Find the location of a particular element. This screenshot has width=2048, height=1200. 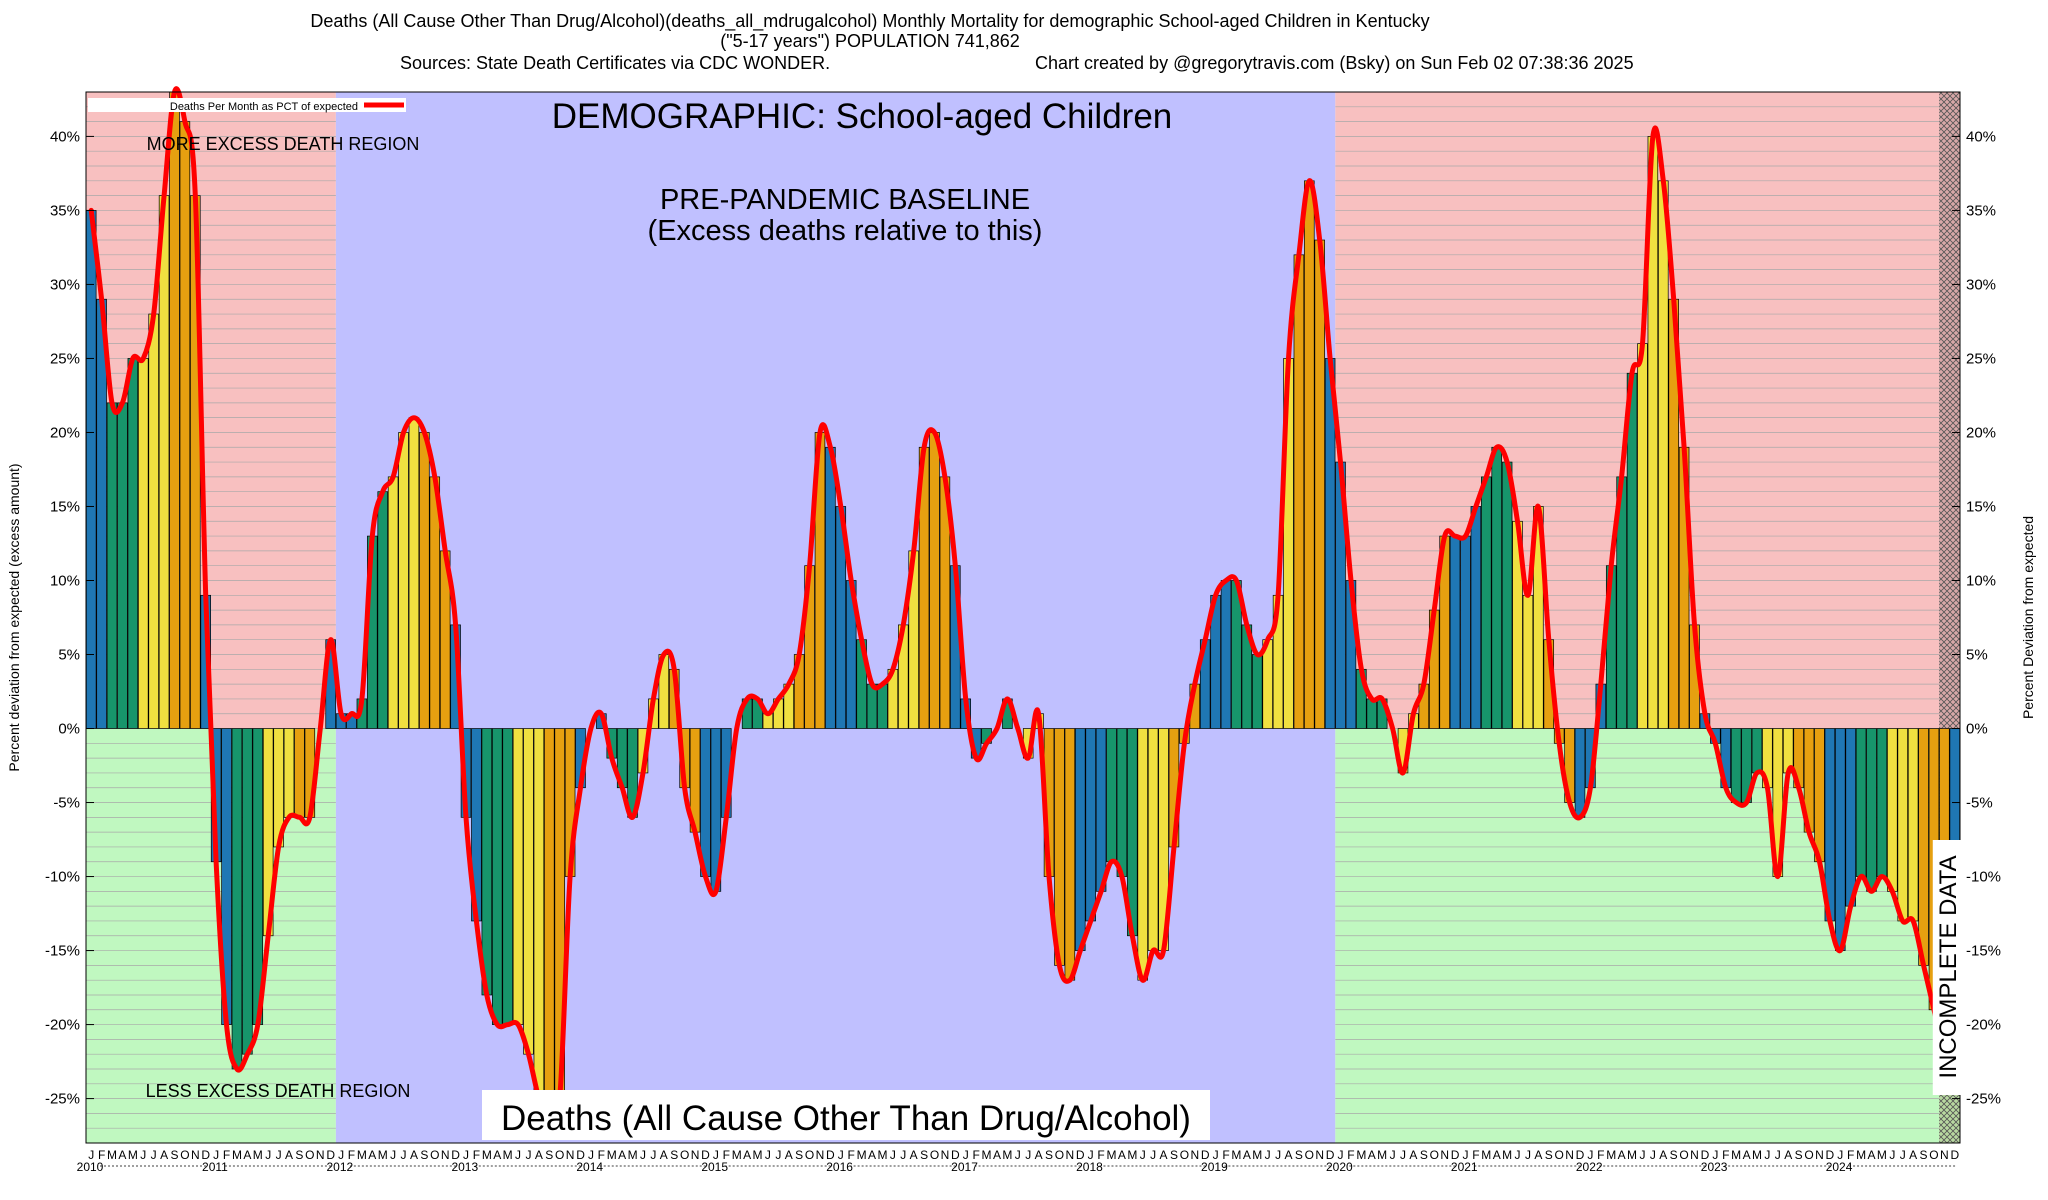

y2-tick-label: -10% is located at coordinates (1983, 877).